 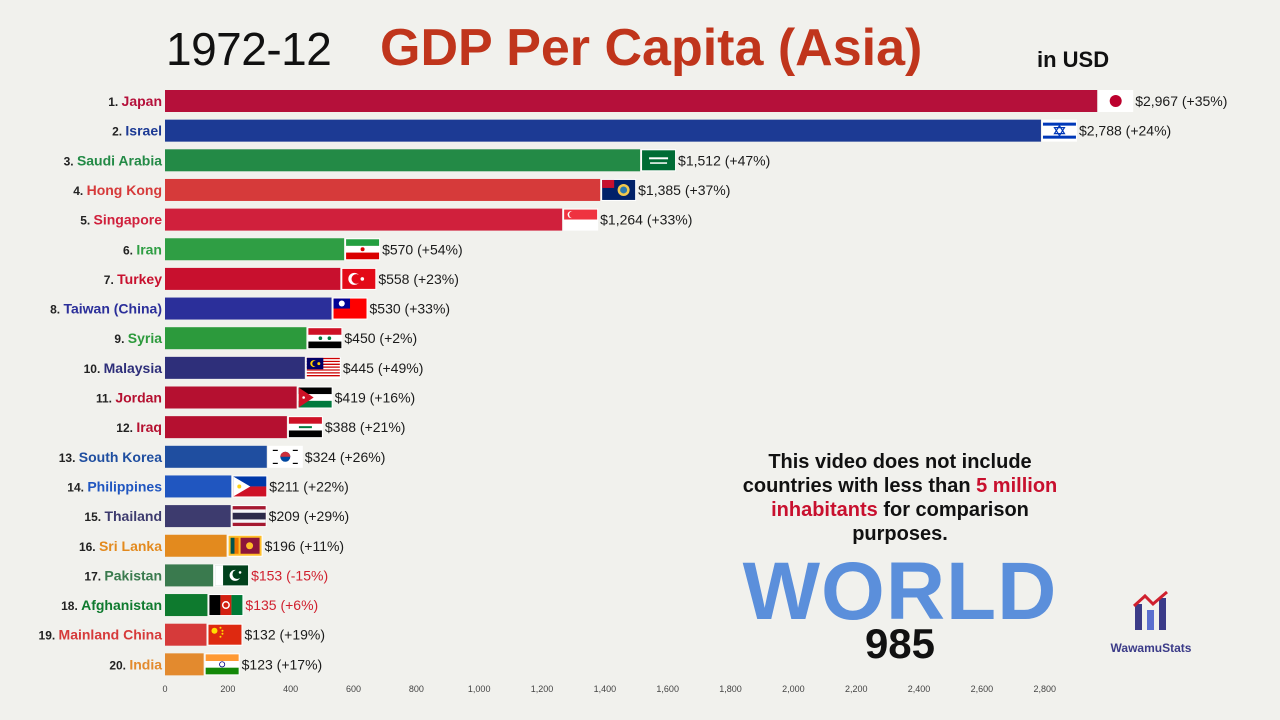 I want to click on value-label: $123 (+17%), so click(x=282, y=664).